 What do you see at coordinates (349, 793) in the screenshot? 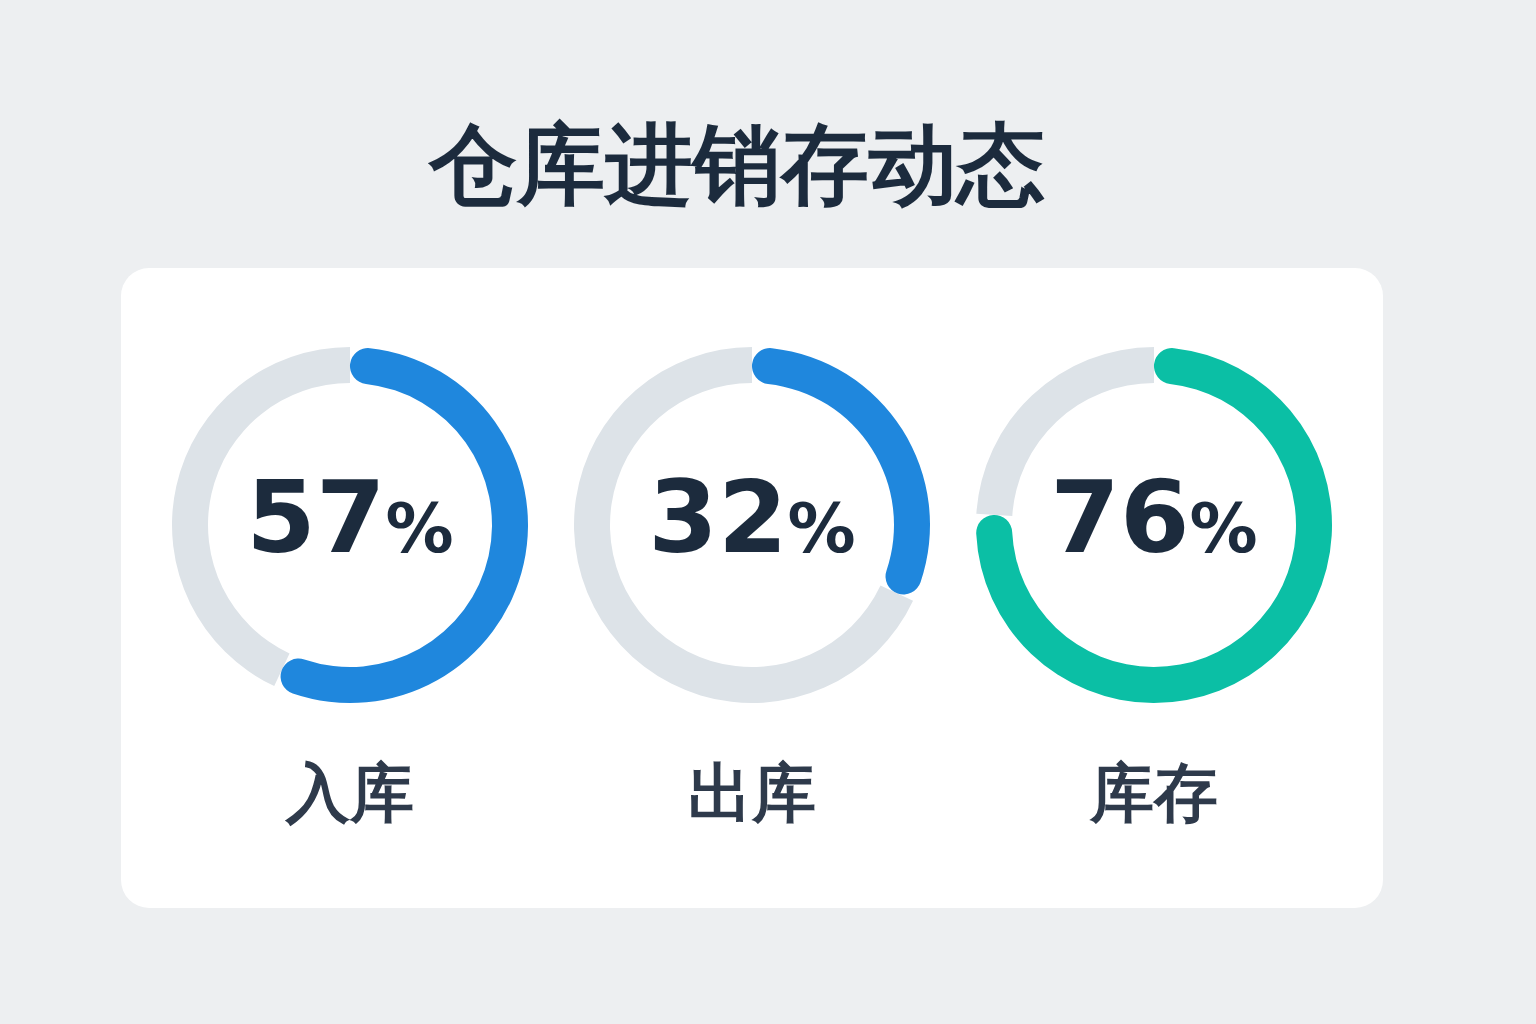
I see `text: 入库` at bounding box center [349, 793].